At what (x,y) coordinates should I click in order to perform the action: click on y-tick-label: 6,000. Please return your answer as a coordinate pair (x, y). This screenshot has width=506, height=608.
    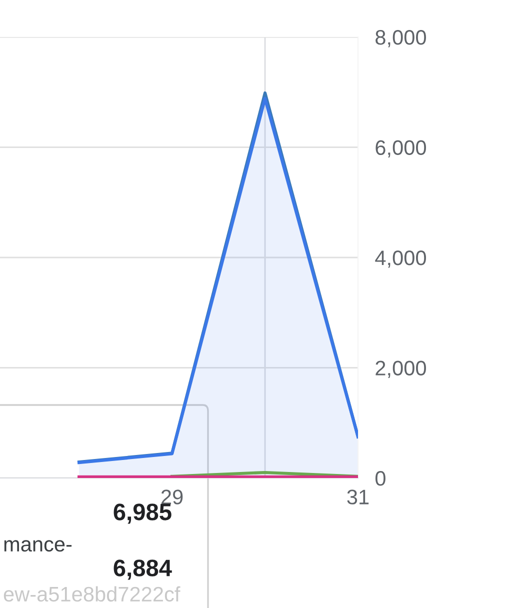
    Looking at the image, I should click on (401, 149).